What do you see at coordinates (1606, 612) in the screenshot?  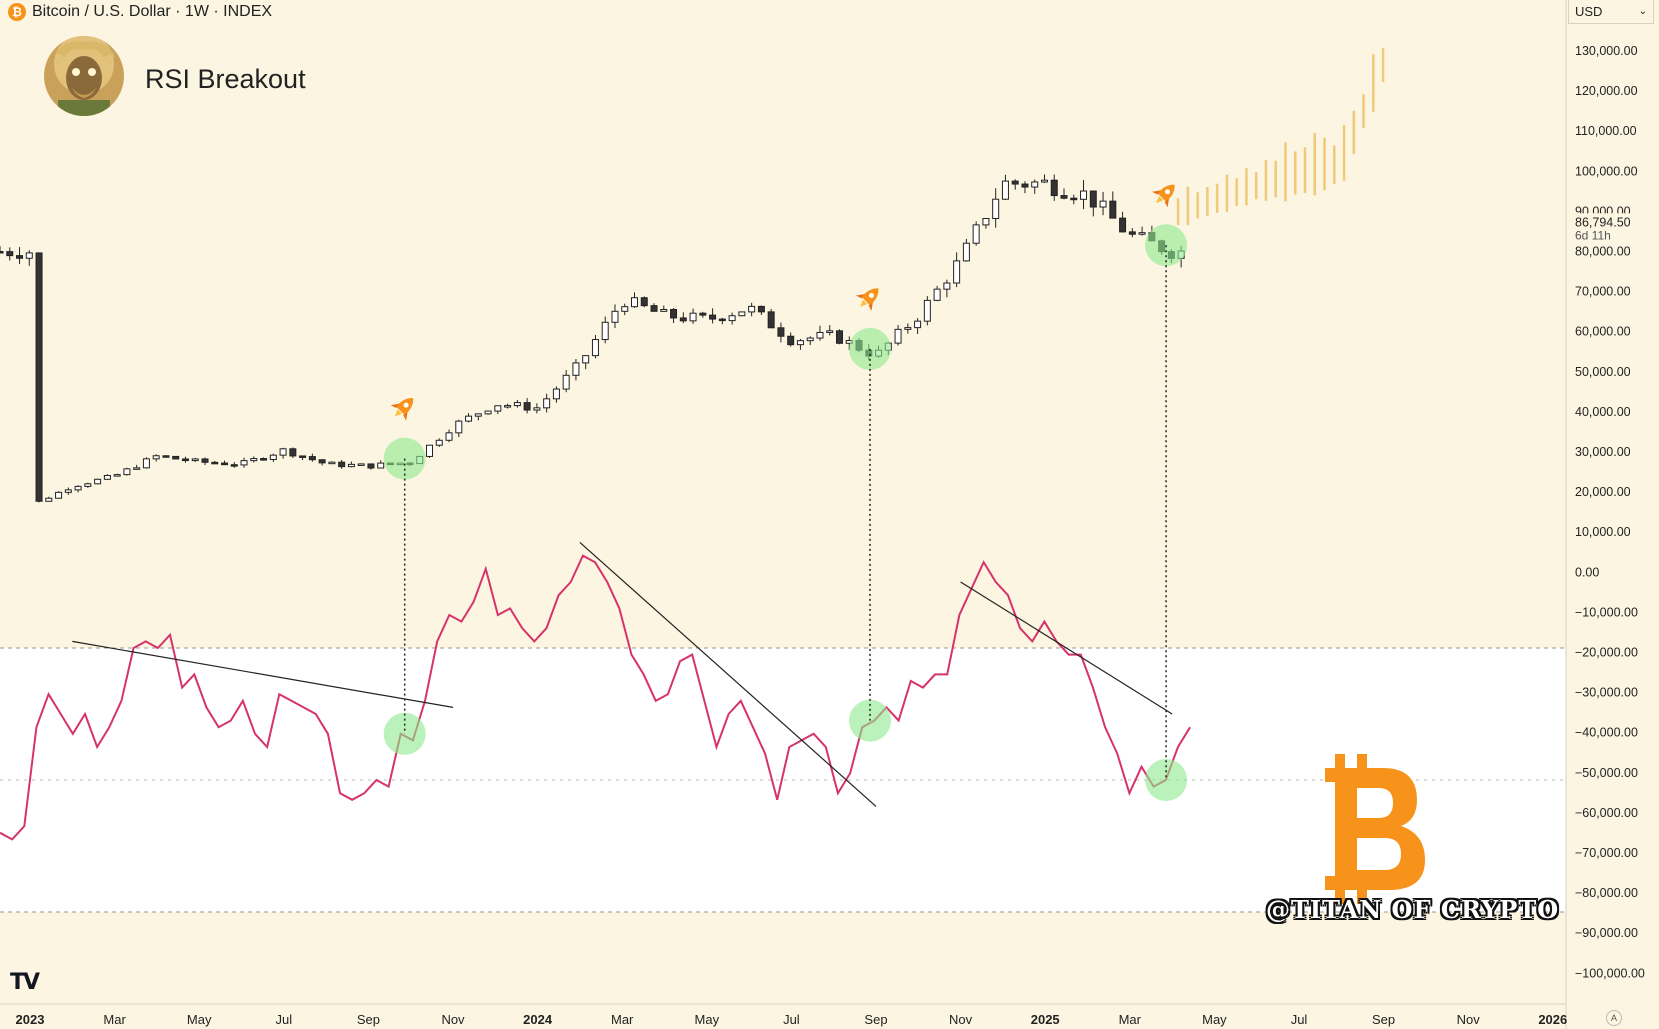 I see `y-tick-label: −10,000.00` at bounding box center [1606, 612].